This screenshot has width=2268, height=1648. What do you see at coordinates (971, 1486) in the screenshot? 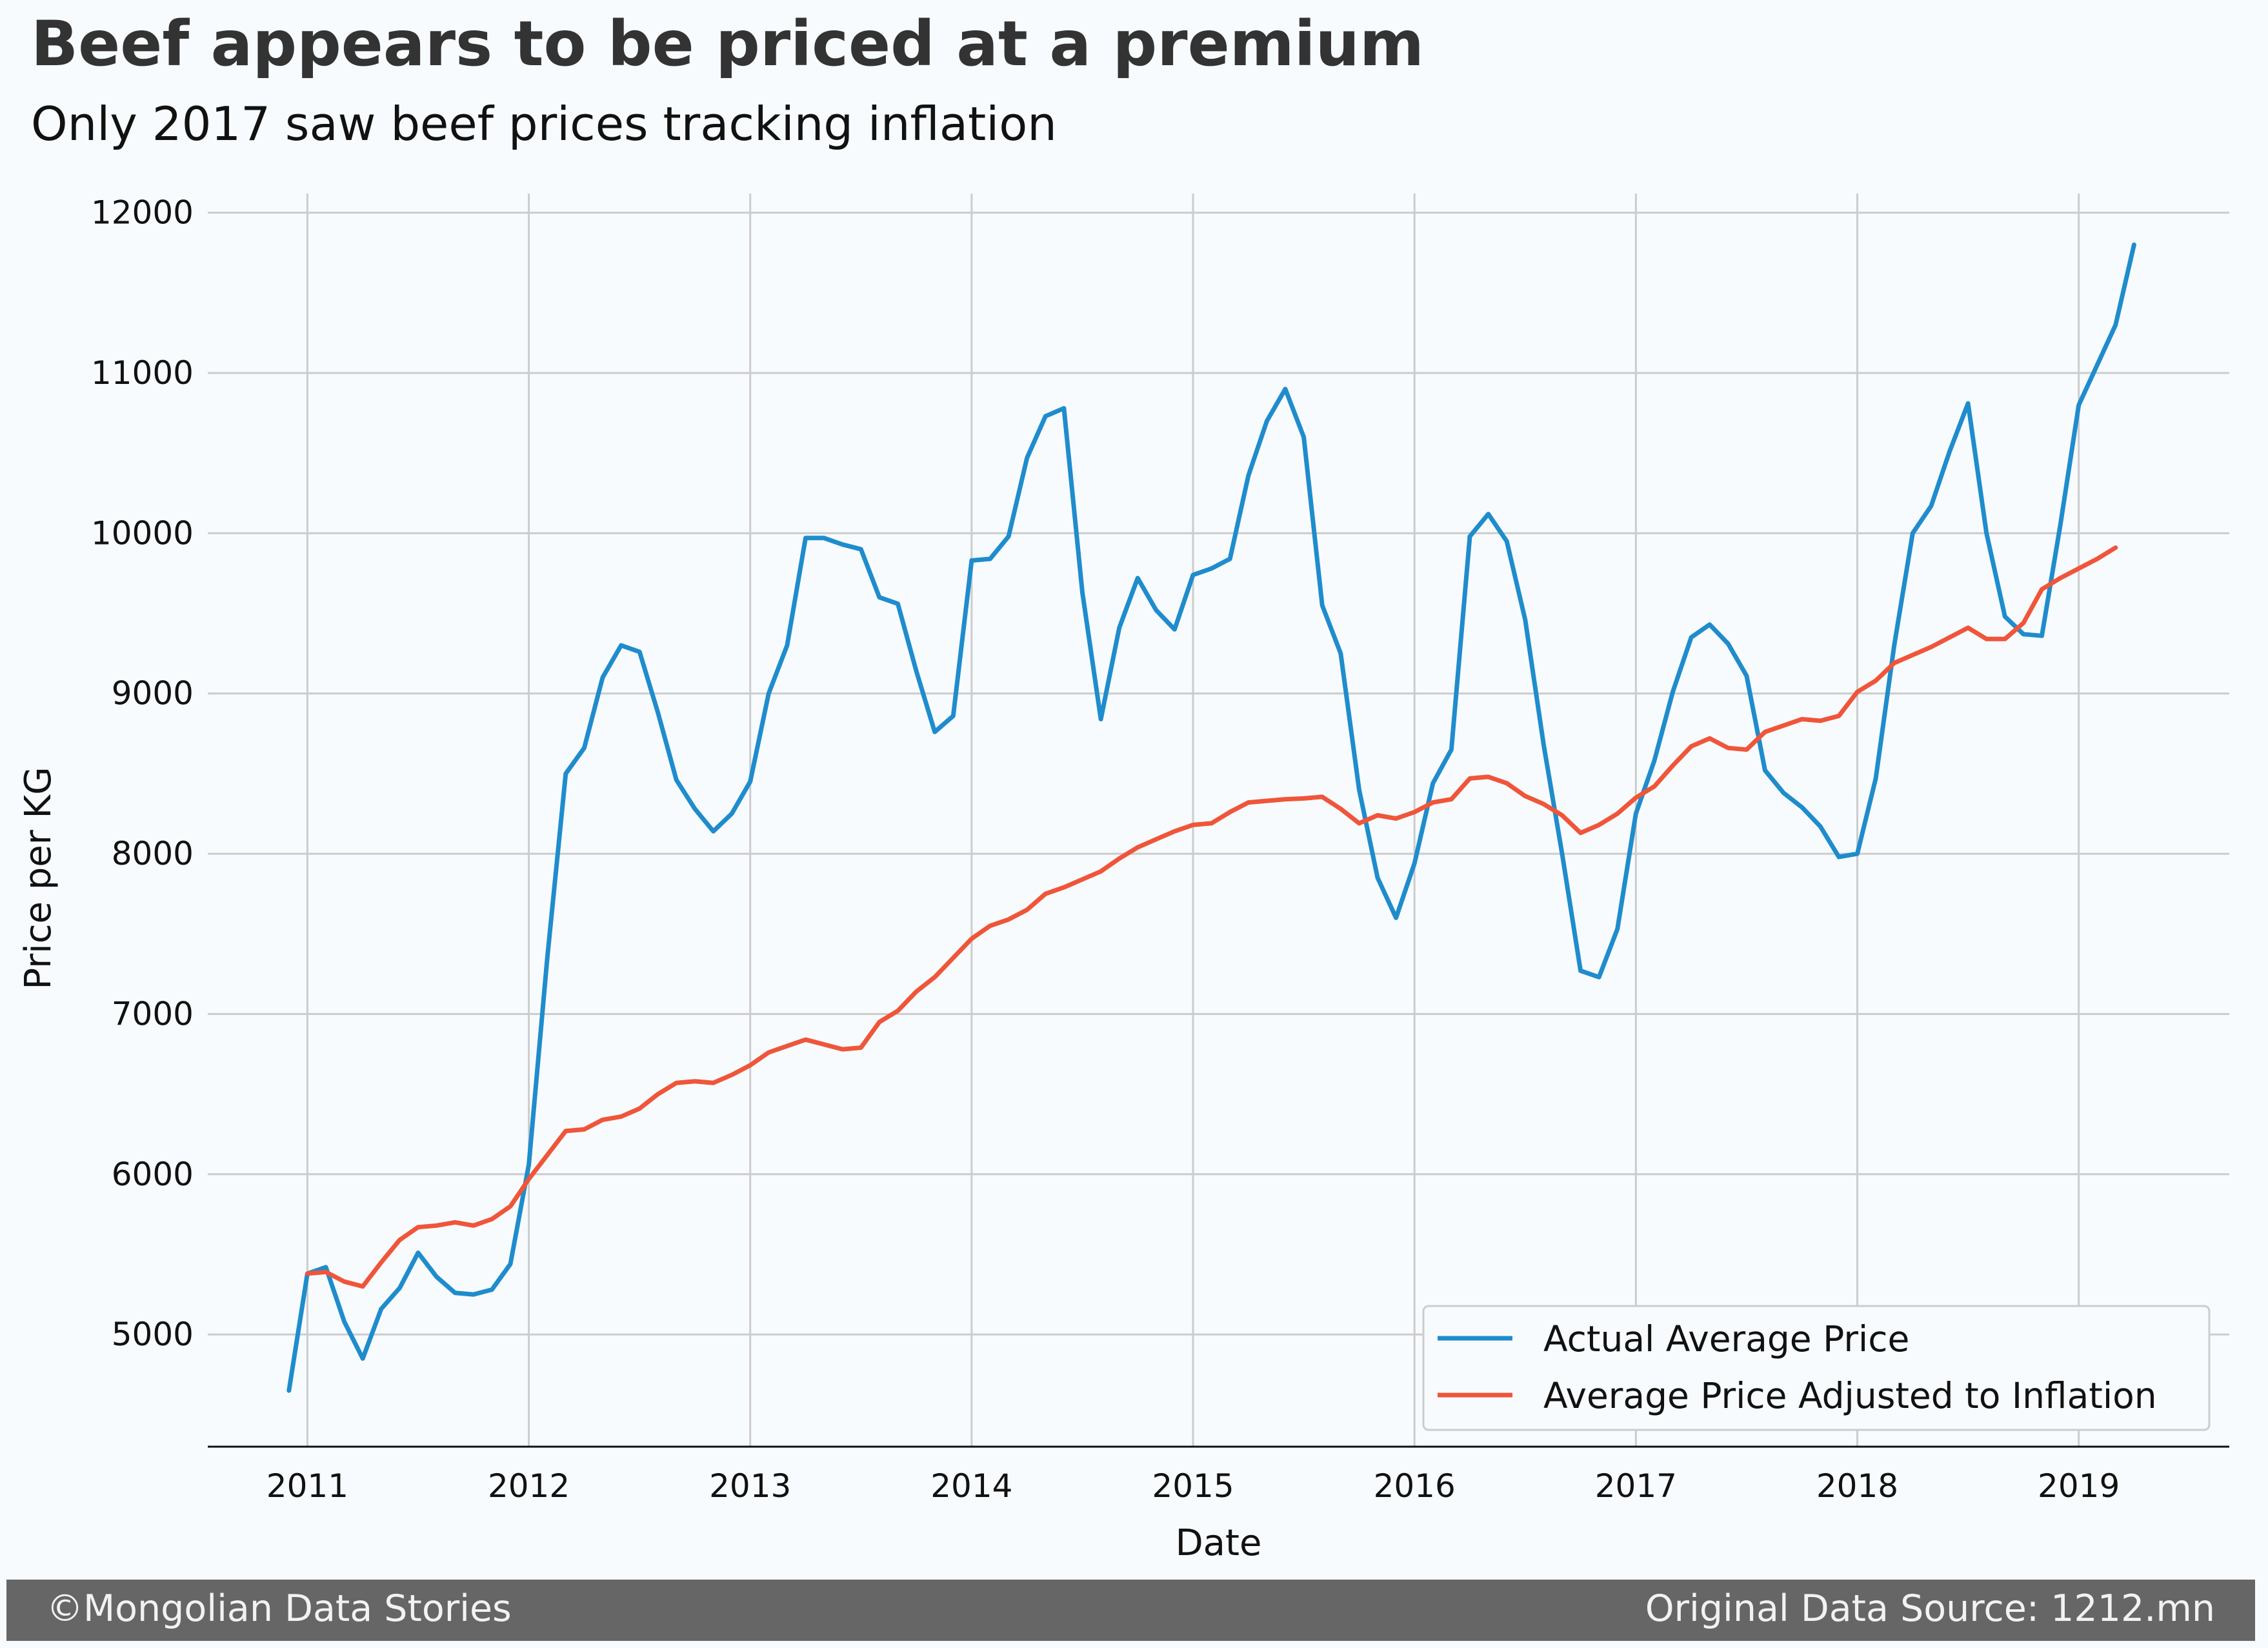
I see `x-tick-label: 2014` at bounding box center [971, 1486].